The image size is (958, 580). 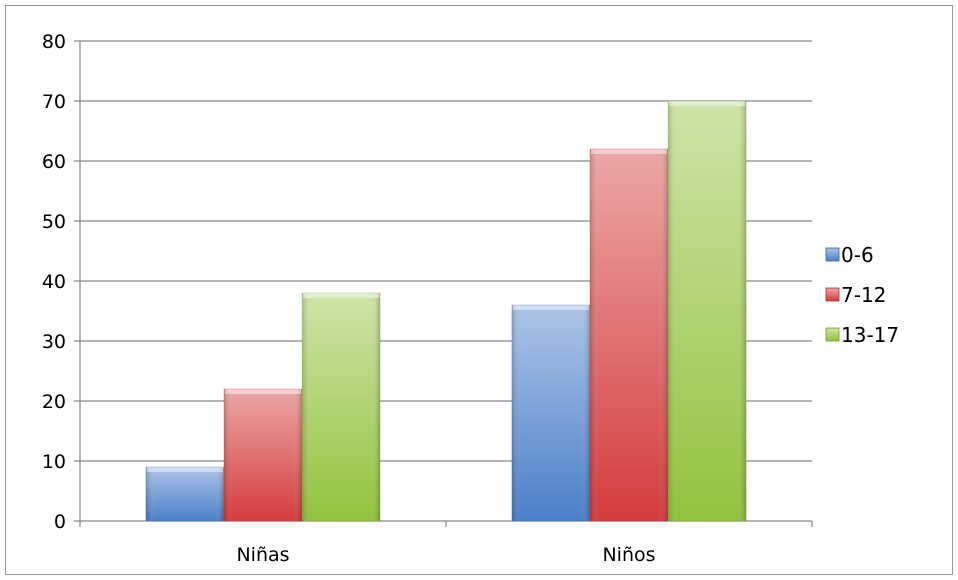 What do you see at coordinates (54, 162) in the screenshot?
I see `y-tick-label: 60` at bounding box center [54, 162].